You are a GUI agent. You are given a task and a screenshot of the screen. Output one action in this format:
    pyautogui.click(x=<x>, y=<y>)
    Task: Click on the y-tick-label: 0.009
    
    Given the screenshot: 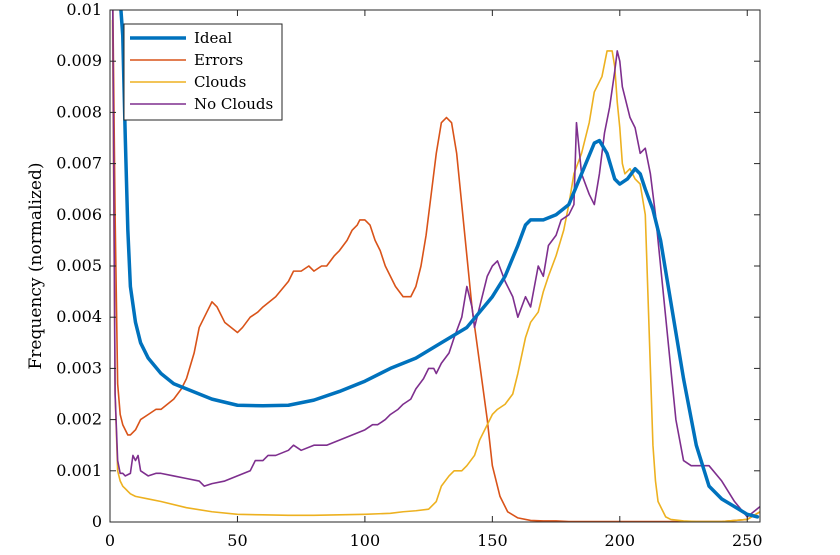 What is the action you would take?
    pyautogui.click(x=79, y=60)
    